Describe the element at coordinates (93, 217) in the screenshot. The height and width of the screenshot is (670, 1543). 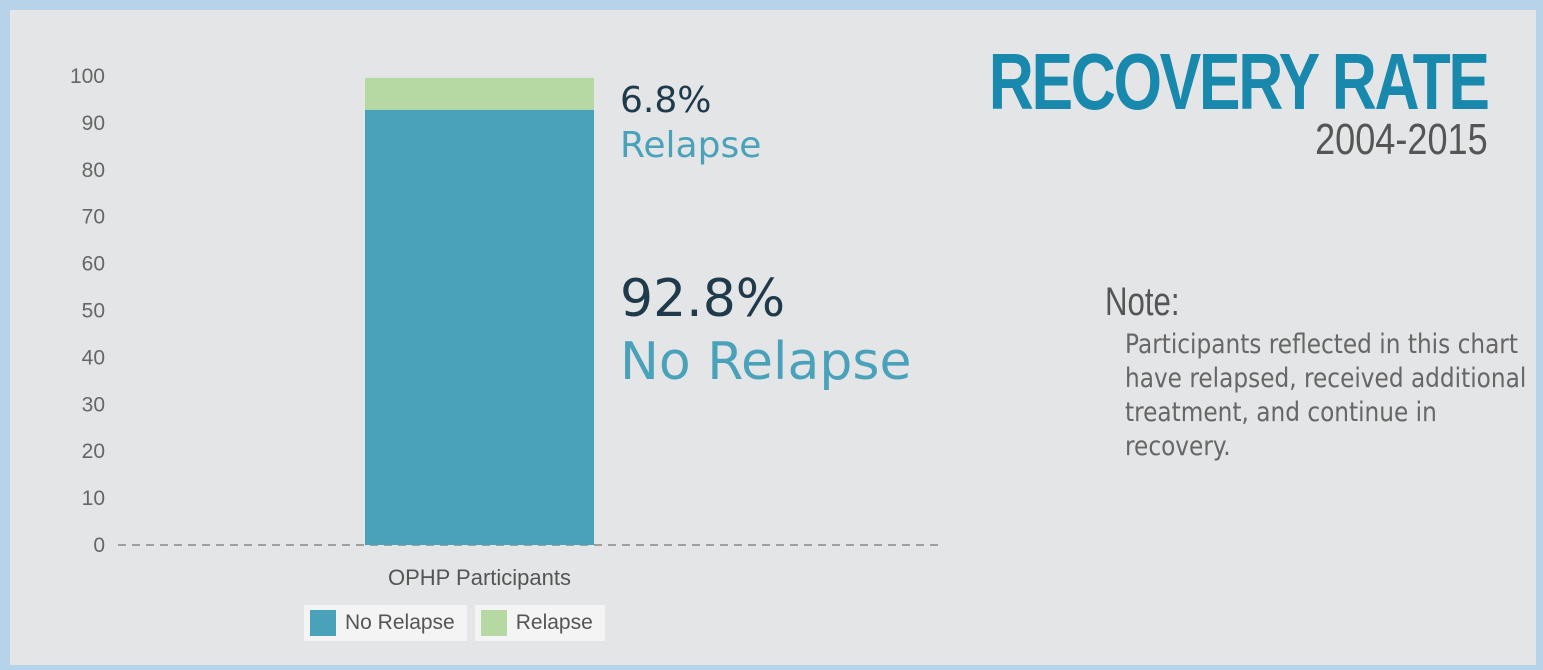
I see `y-tick-label: 70` at that location.